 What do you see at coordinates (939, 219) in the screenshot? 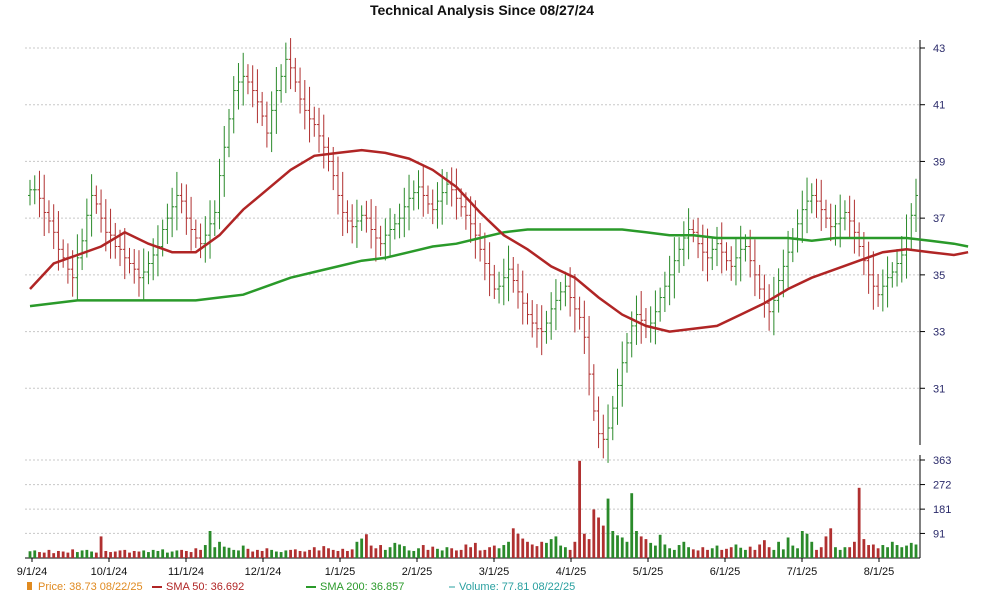
I see `price-tick-label: 37` at bounding box center [939, 219].